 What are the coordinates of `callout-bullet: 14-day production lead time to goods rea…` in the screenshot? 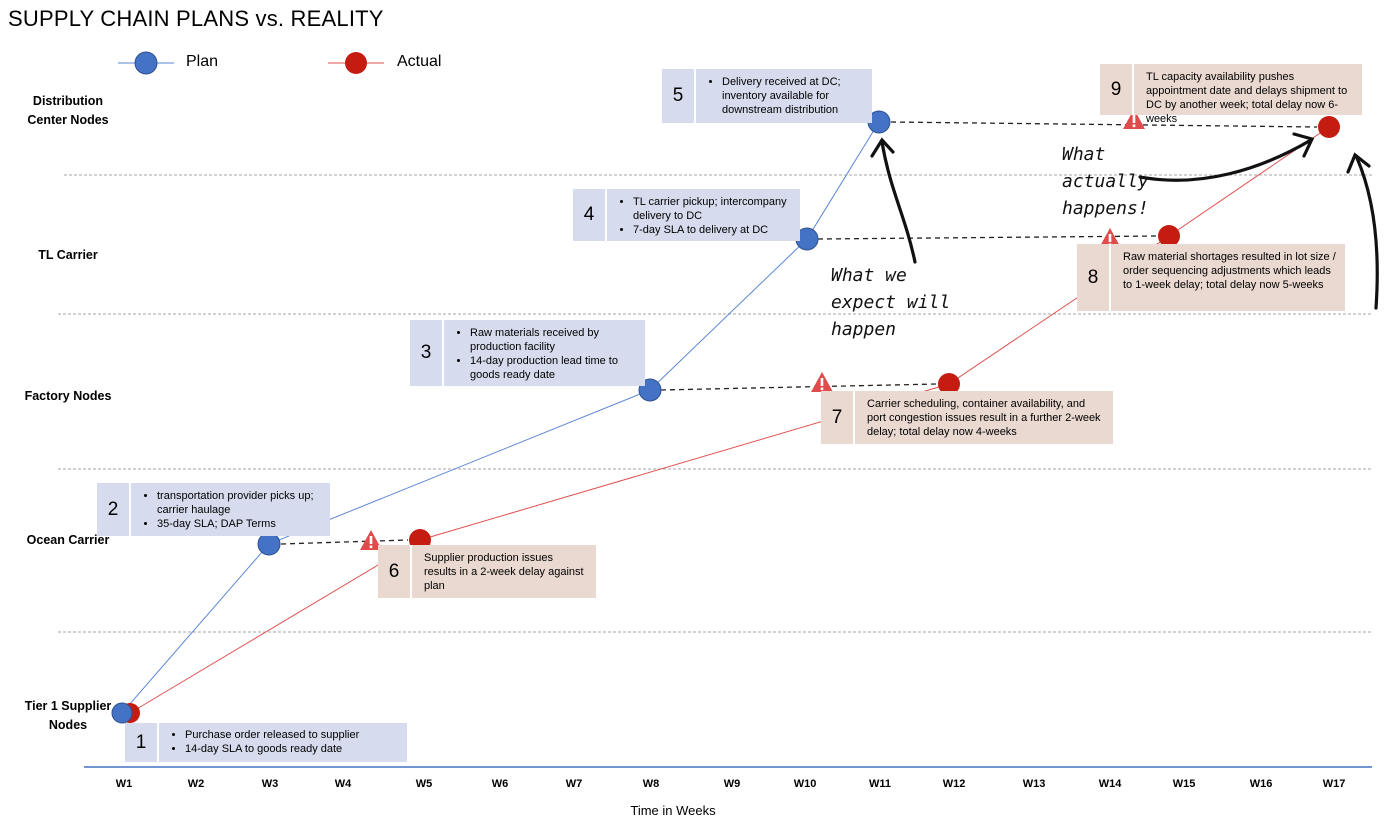 It's located at (553, 368).